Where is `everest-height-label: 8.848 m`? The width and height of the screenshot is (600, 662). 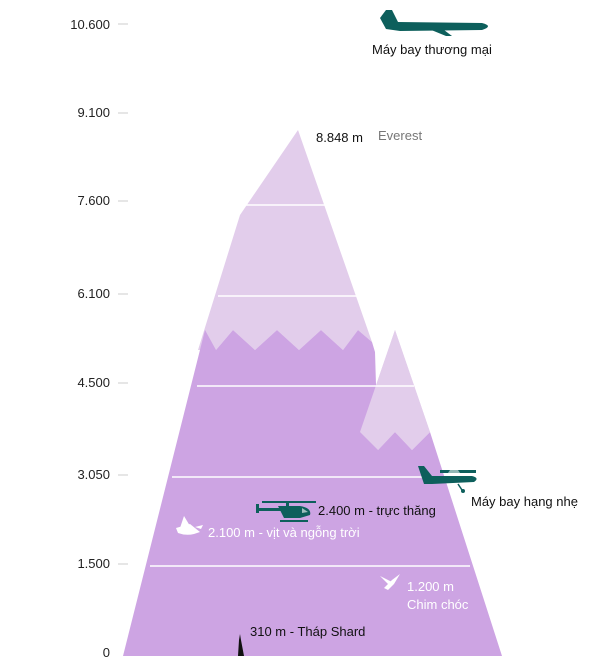 everest-height-label: 8.848 m is located at coordinates (339, 137).